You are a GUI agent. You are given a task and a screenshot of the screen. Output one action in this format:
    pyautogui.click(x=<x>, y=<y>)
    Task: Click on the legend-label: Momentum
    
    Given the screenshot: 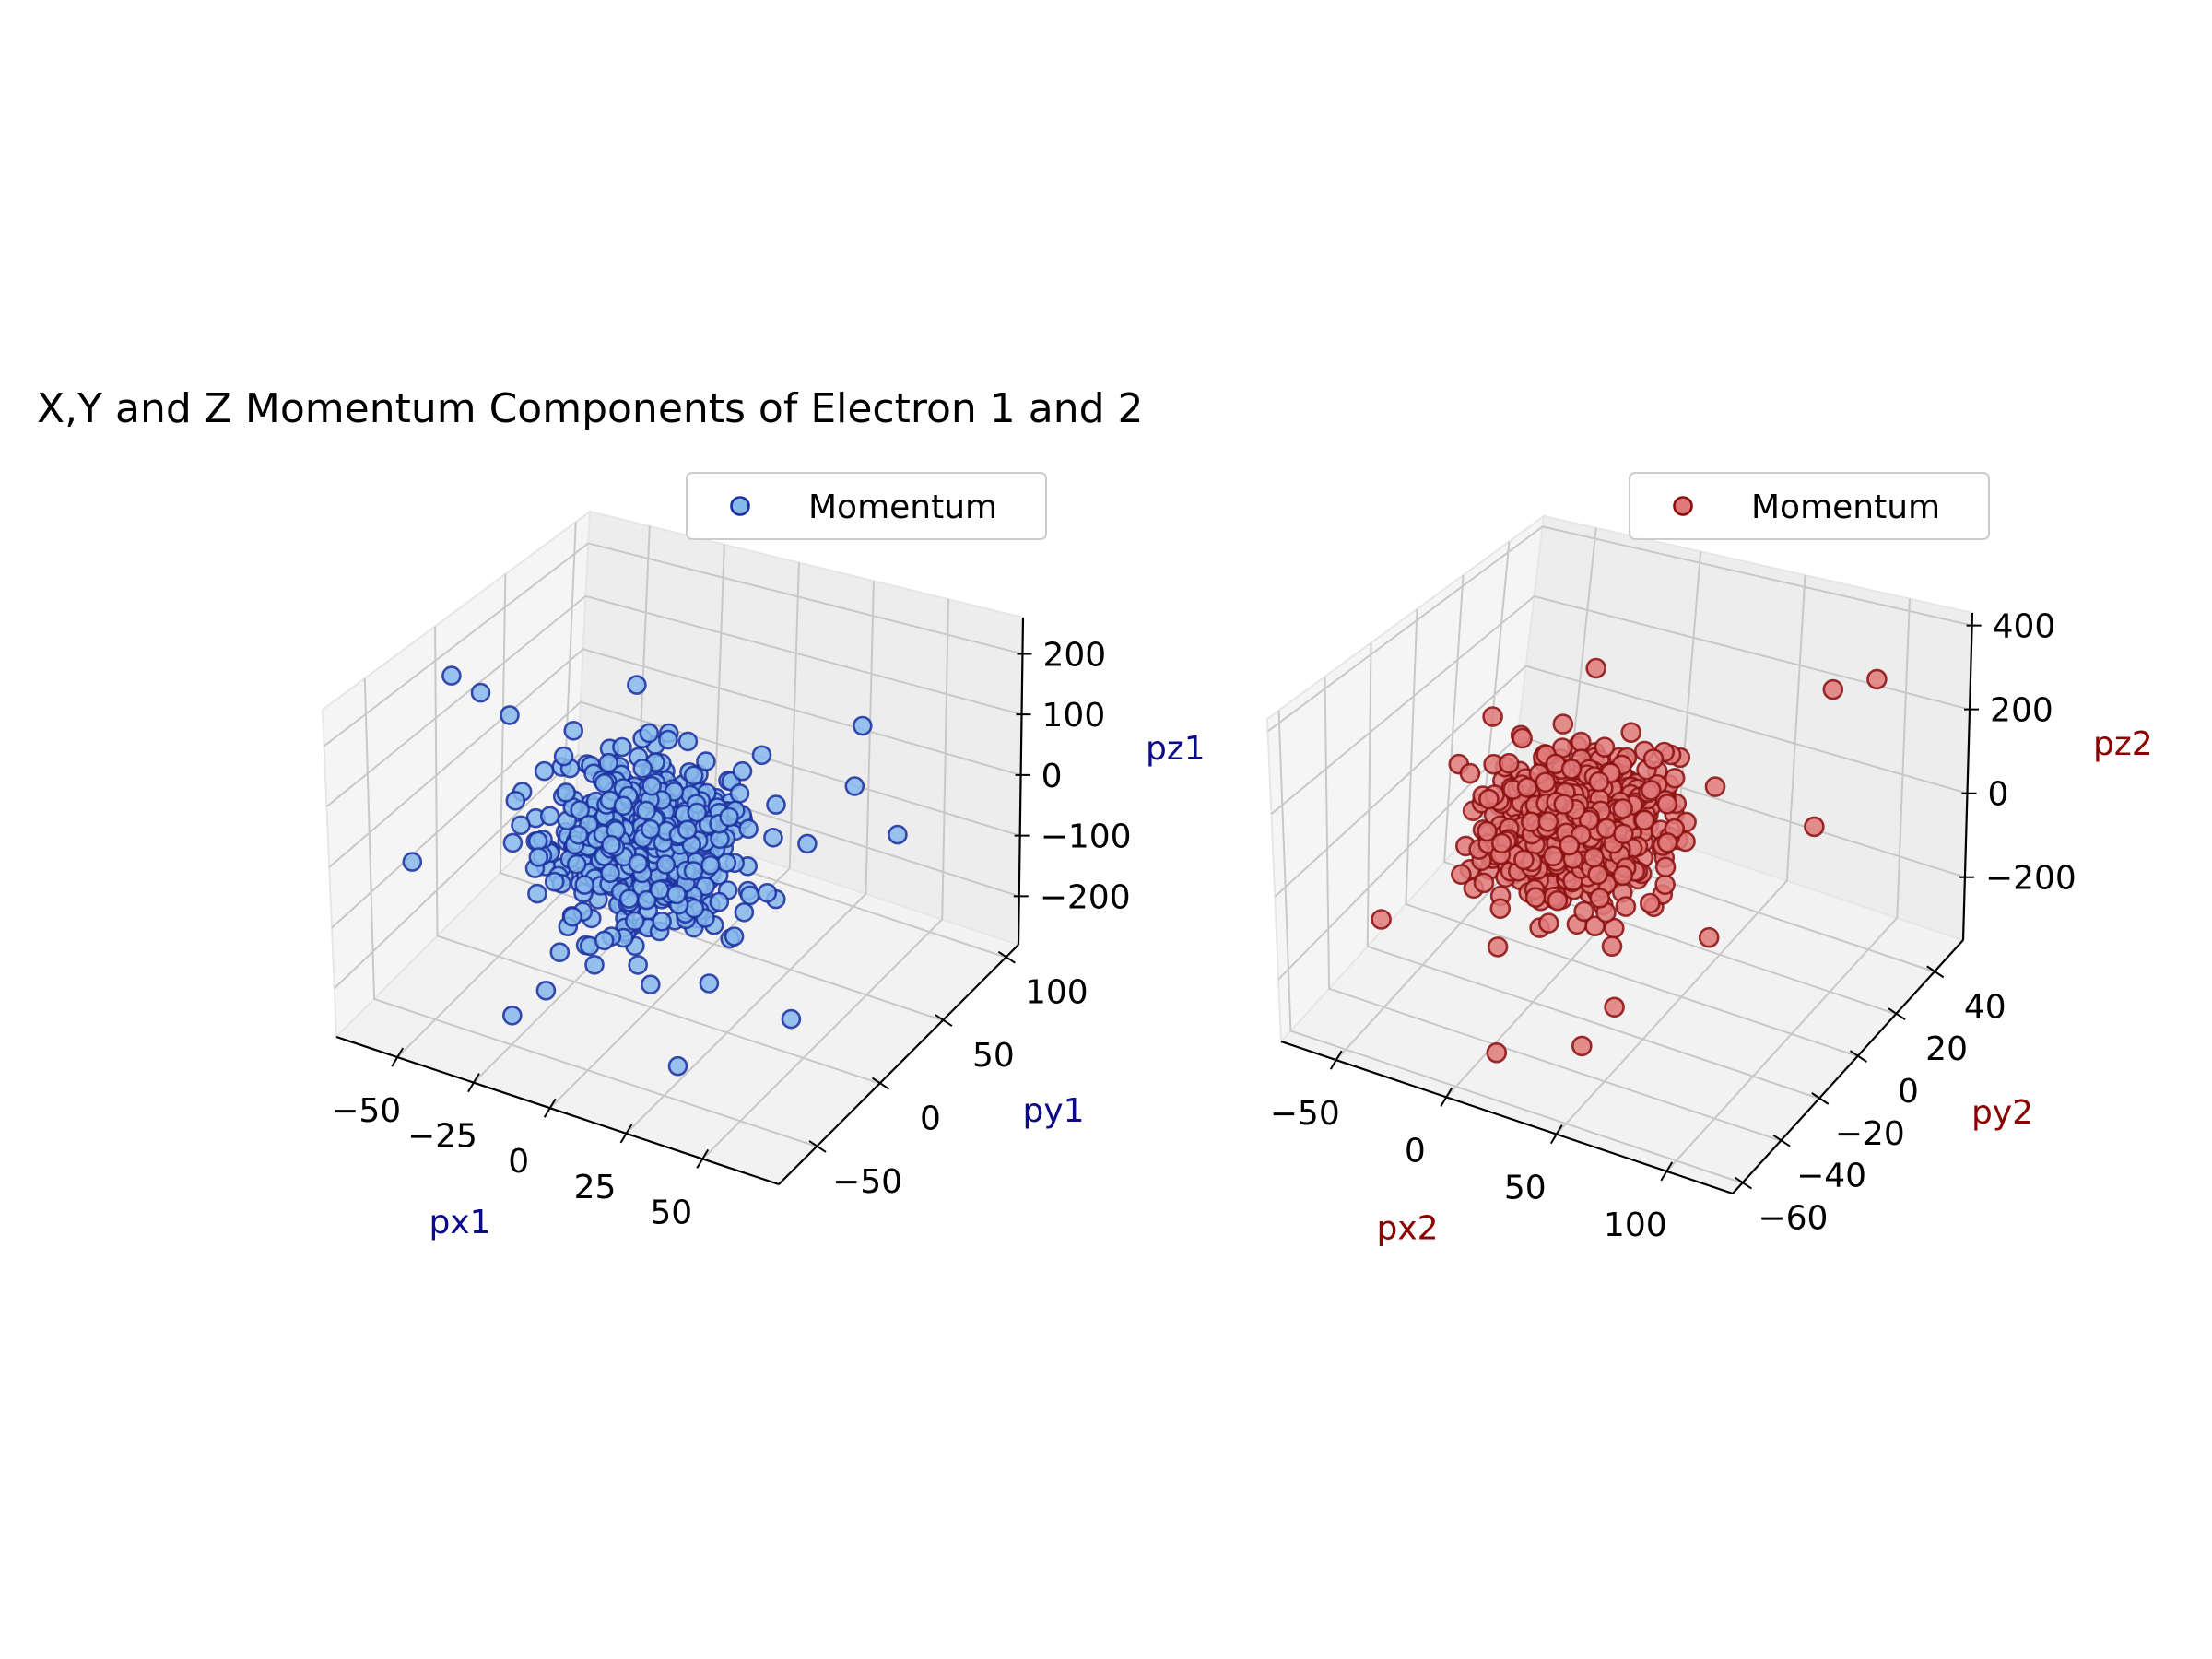 What is the action you would take?
    pyautogui.click(x=1845, y=507)
    